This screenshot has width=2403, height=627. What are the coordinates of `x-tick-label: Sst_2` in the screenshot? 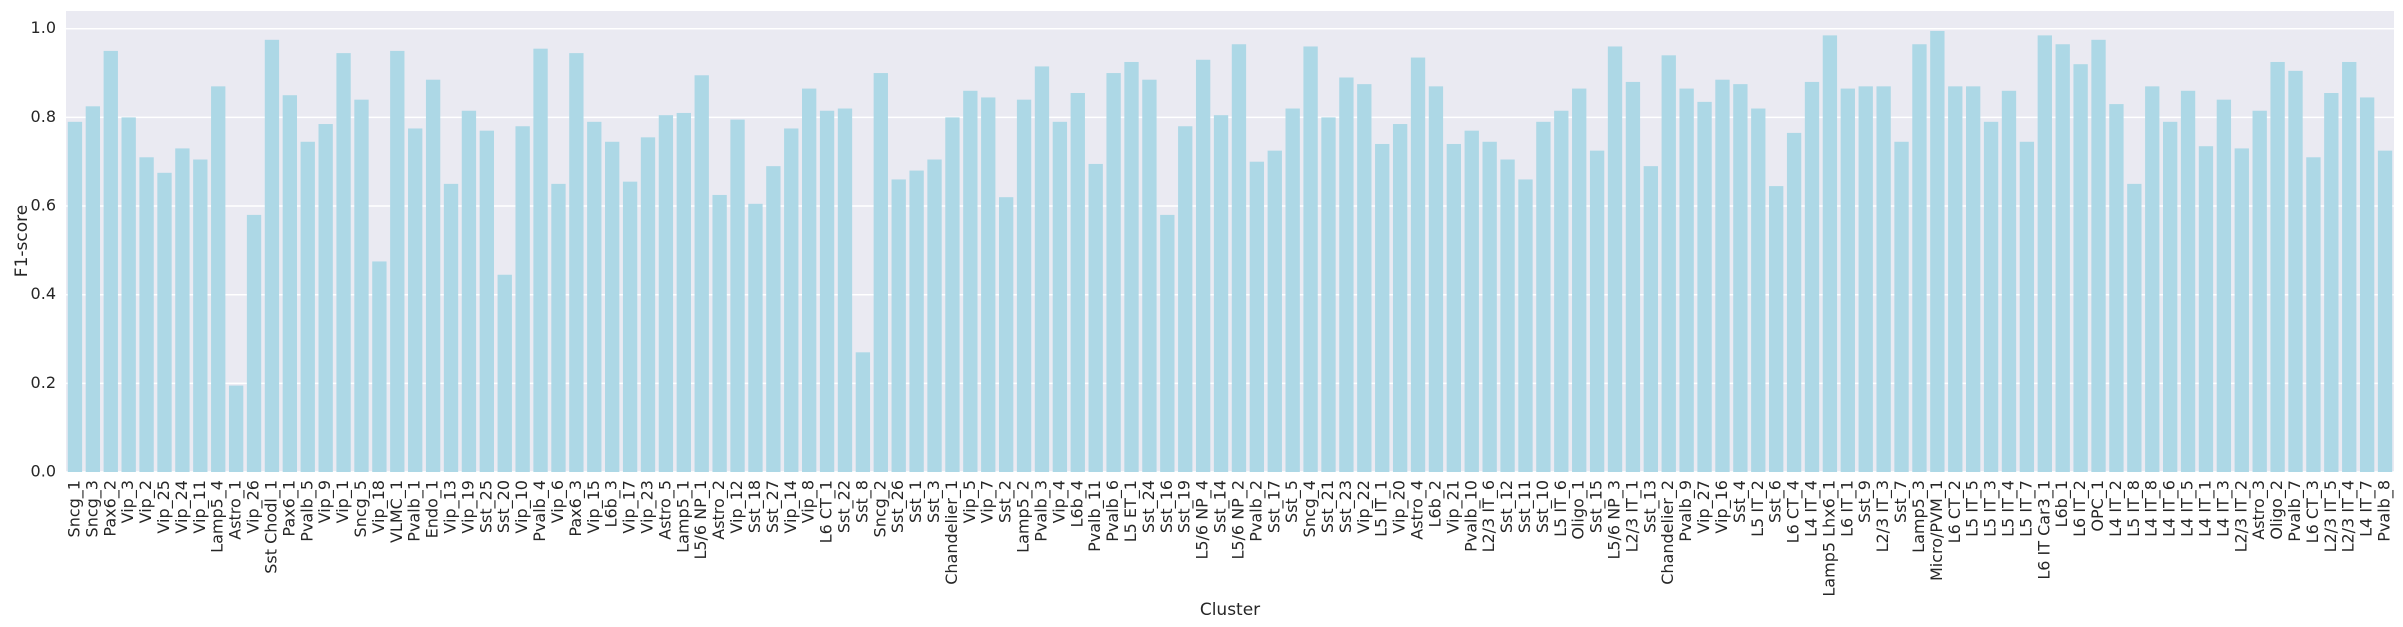 It's located at (1006, 501).